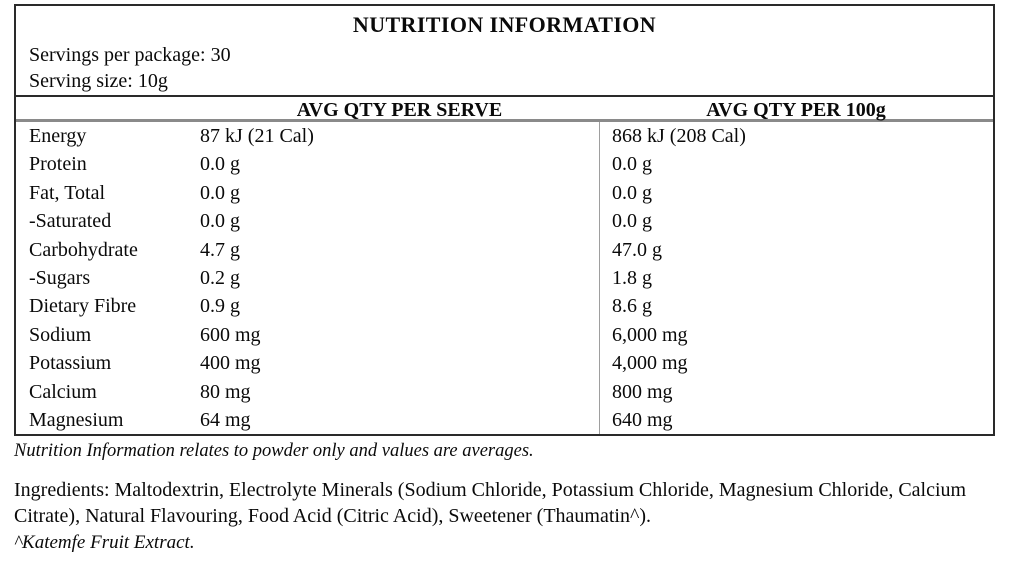 The width and height of the screenshot is (1016, 562). What do you see at coordinates (220, 249) in the screenshot?
I see `qty-per-serve: 4.7 g` at bounding box center [220, 249].